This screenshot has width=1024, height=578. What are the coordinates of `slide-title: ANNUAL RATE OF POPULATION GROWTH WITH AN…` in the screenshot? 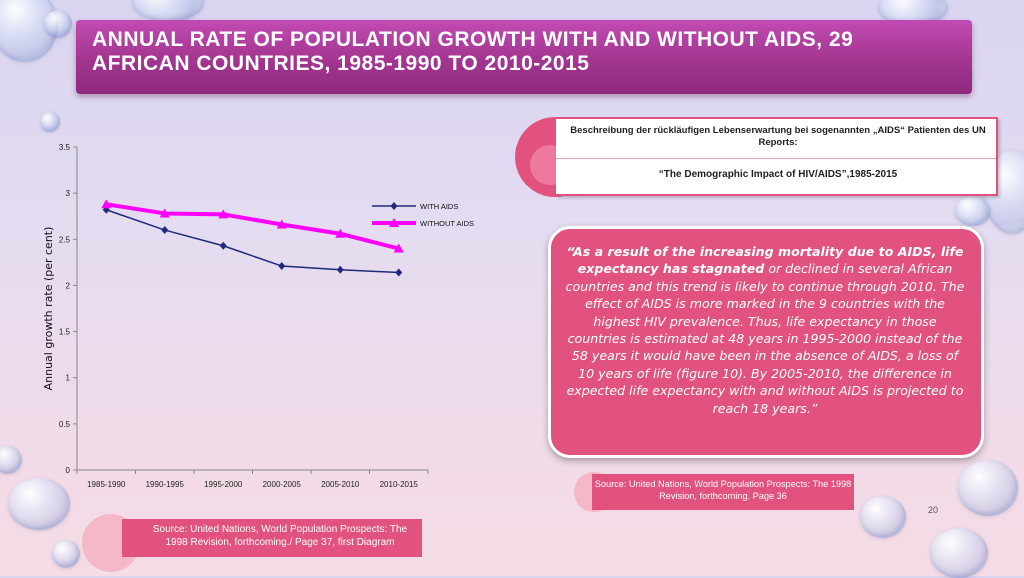 It's located at (473, 51).